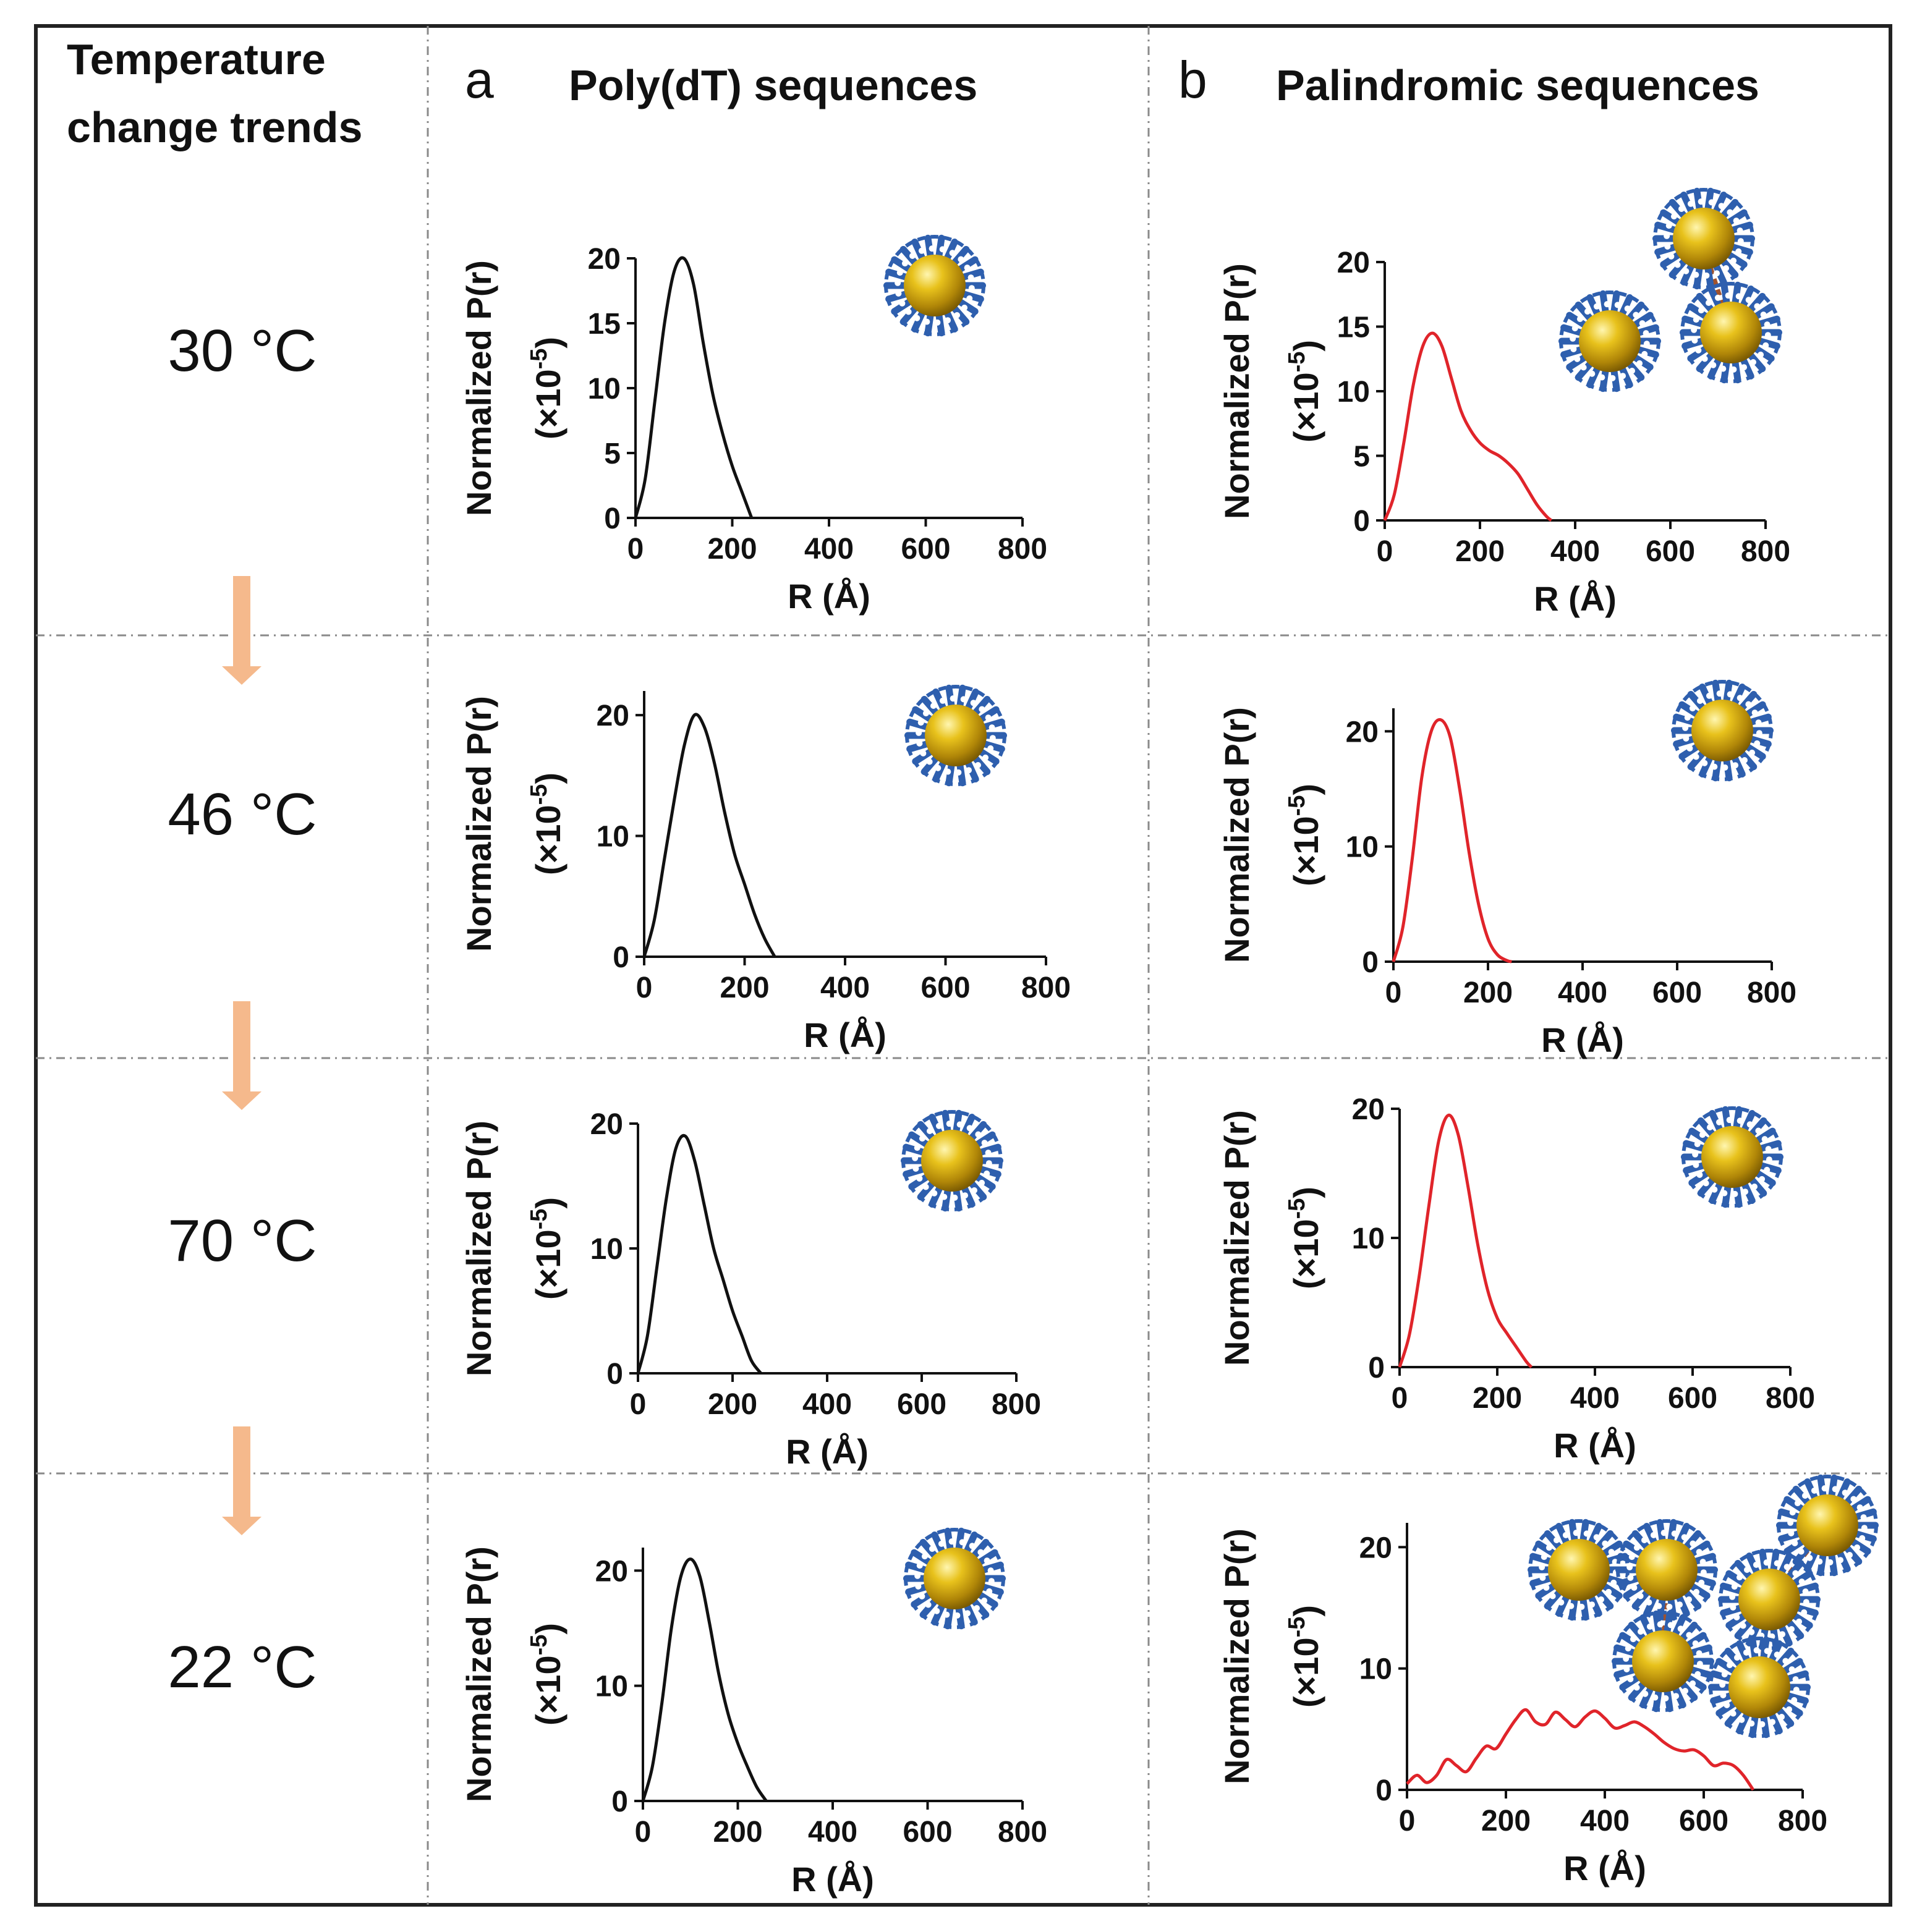  What do you see at coordinates (1703, 1606) in the screenshot?
I see `nanoparticle-cluster-icon` at bounding box center [1703, 1606].